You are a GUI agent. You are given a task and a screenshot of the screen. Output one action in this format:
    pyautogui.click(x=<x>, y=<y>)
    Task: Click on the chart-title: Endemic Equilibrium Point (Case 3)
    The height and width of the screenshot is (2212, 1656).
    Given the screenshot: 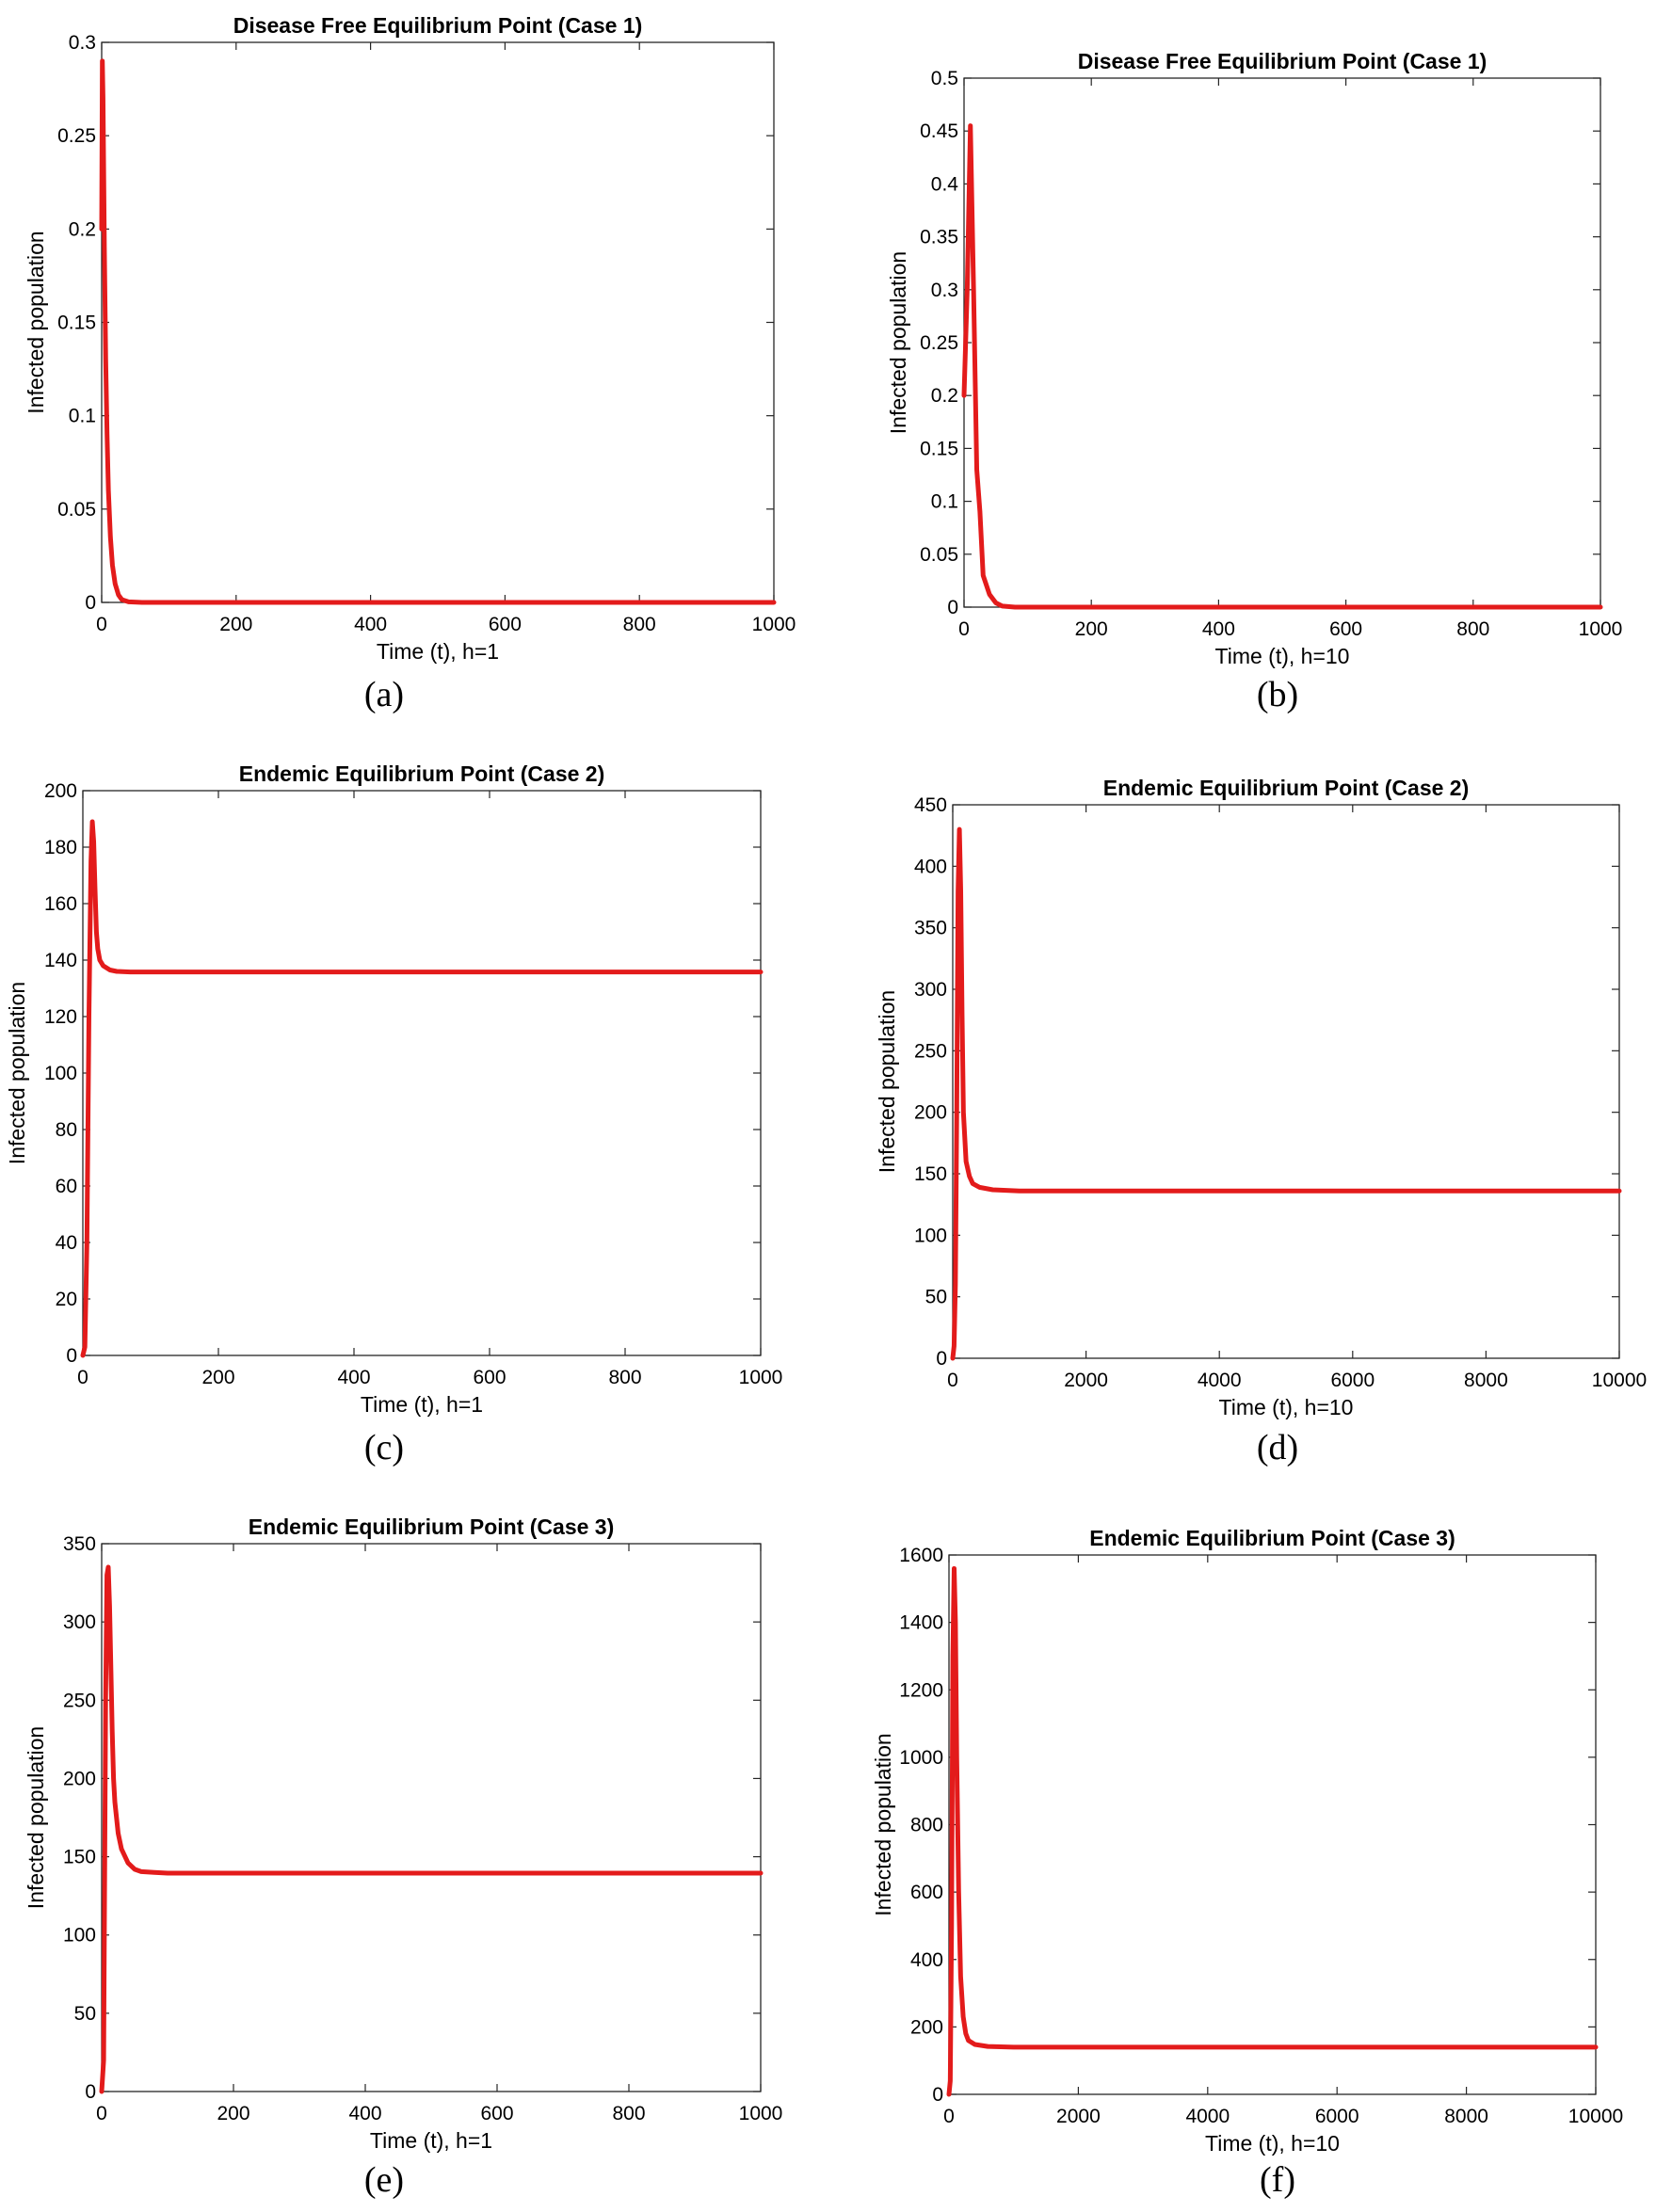 What is the action you would take?
    pyautogui.click(x=432, y=1527)
    